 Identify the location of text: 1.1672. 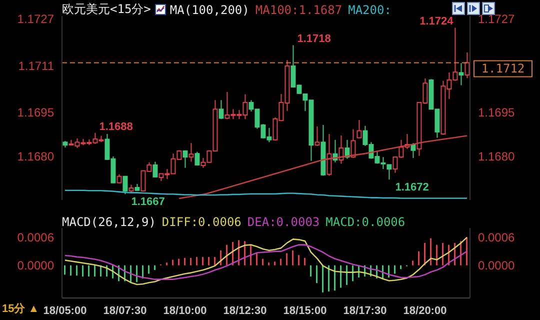
(412, 188).